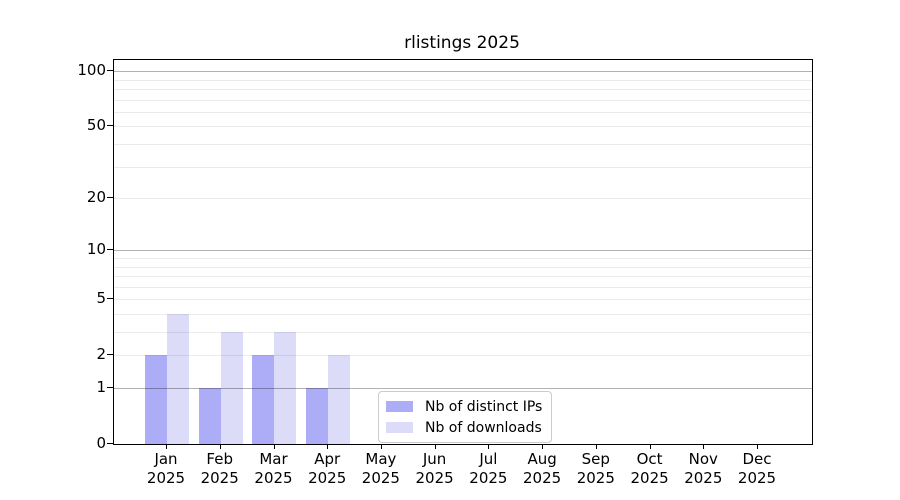 Image resolution: width=900 pixels, height=500 pixels. Describe the element at coordinates (380, 468) in the screenshot. I see `x-tick-label-may: May 2025` at that location.